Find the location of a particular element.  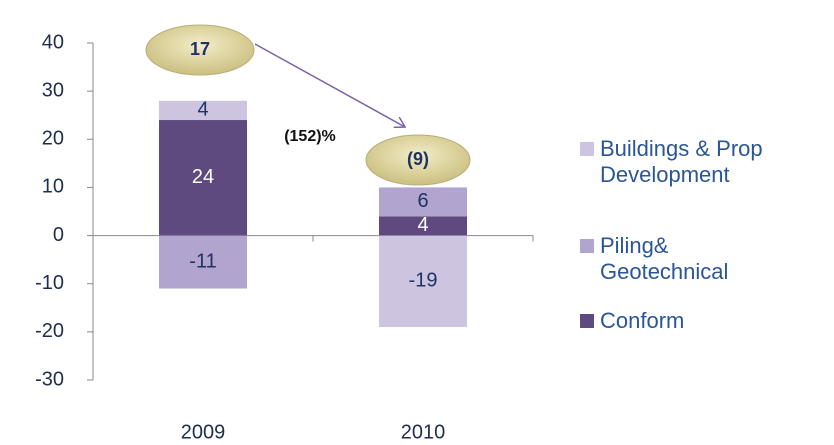

legend-entry: Piling& Geotechnical is located at coordinates (690, 259).